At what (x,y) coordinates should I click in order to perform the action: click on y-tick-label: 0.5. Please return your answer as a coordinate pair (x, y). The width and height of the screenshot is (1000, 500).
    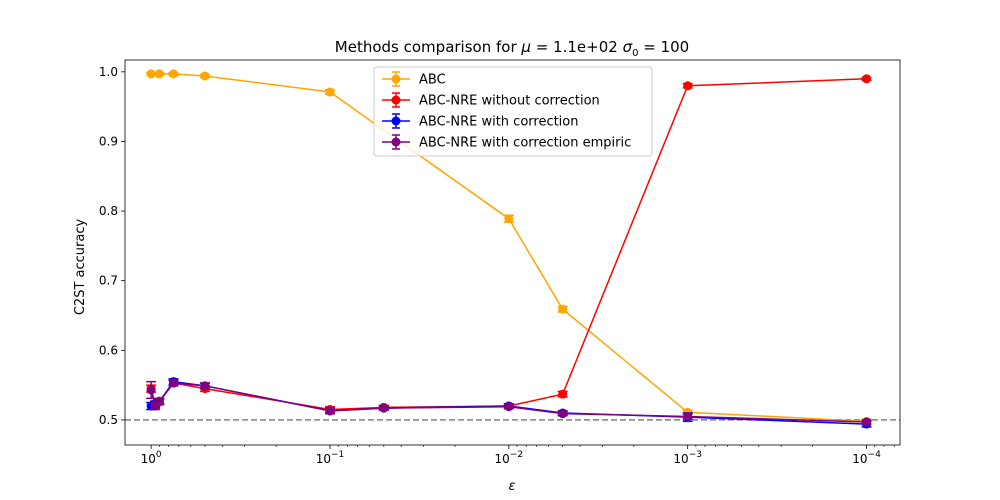
    Looking at the image, I should click on (108, 420).